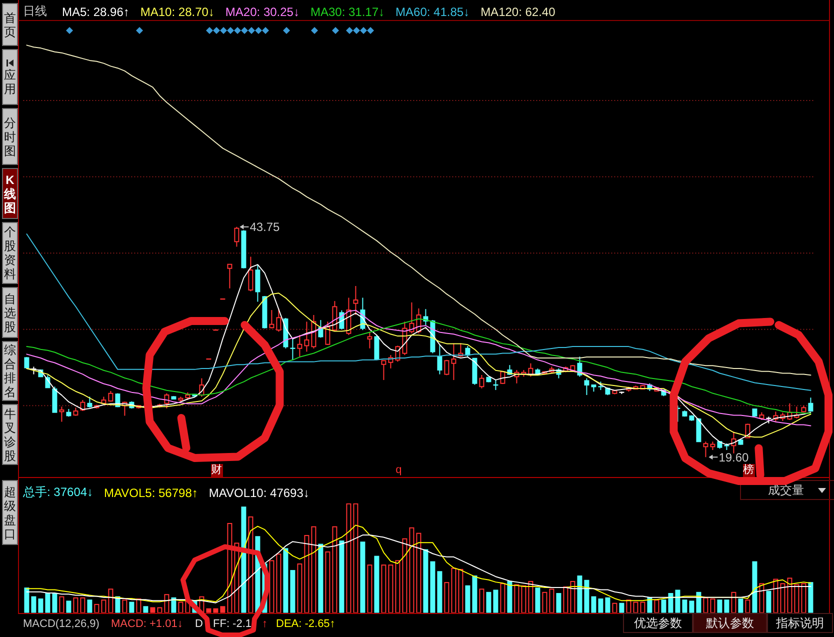 The width and height of the screenshot is (834, 637). Describe the element at coordinates (151, 493) in the screenshot. I see `text: MAVOL5: 56798↑` at that location.